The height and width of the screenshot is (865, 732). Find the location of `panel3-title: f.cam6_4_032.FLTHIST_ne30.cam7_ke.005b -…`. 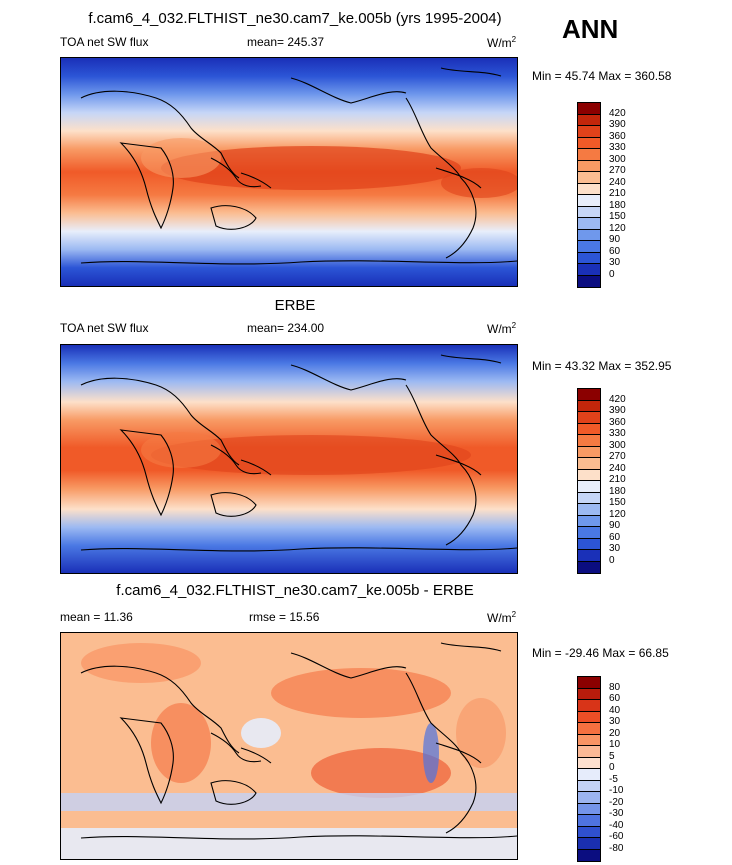

panel3-title: f.cam6_4_032.FLTHIST_ne30.cam7_ke.005b -… is located at coordinates (295, 590).